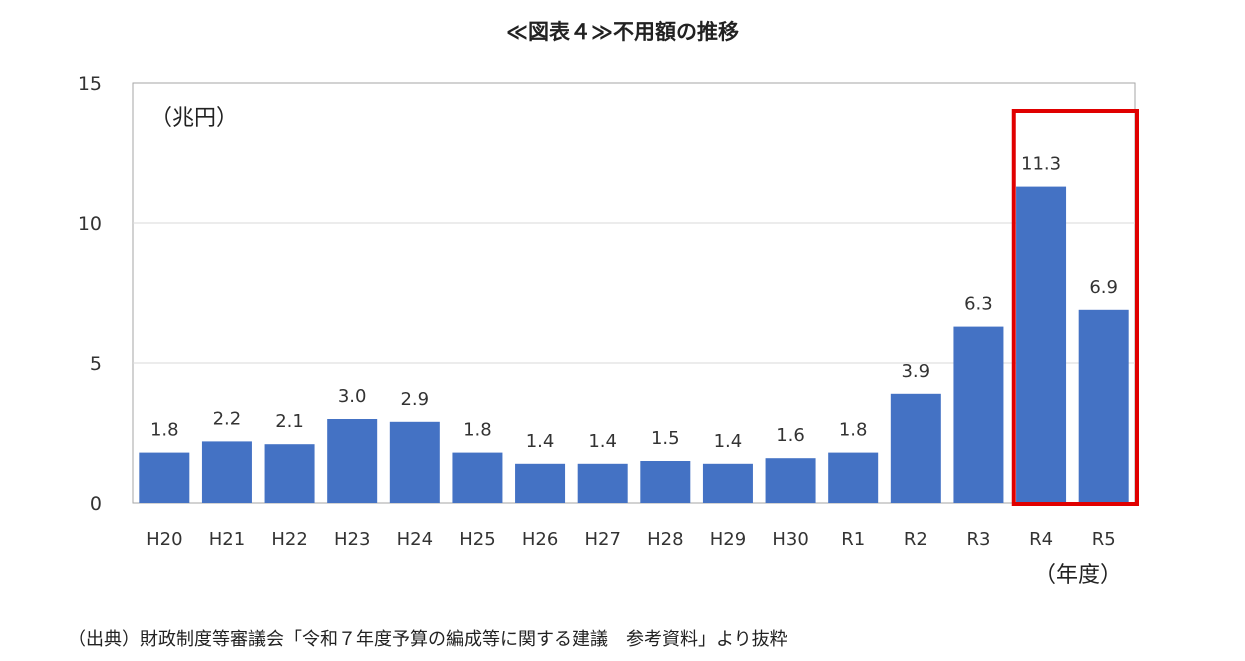  Describe the element at coordinates (90, 84) in the screenshot. I see `y-tick-label: 15` at that location.